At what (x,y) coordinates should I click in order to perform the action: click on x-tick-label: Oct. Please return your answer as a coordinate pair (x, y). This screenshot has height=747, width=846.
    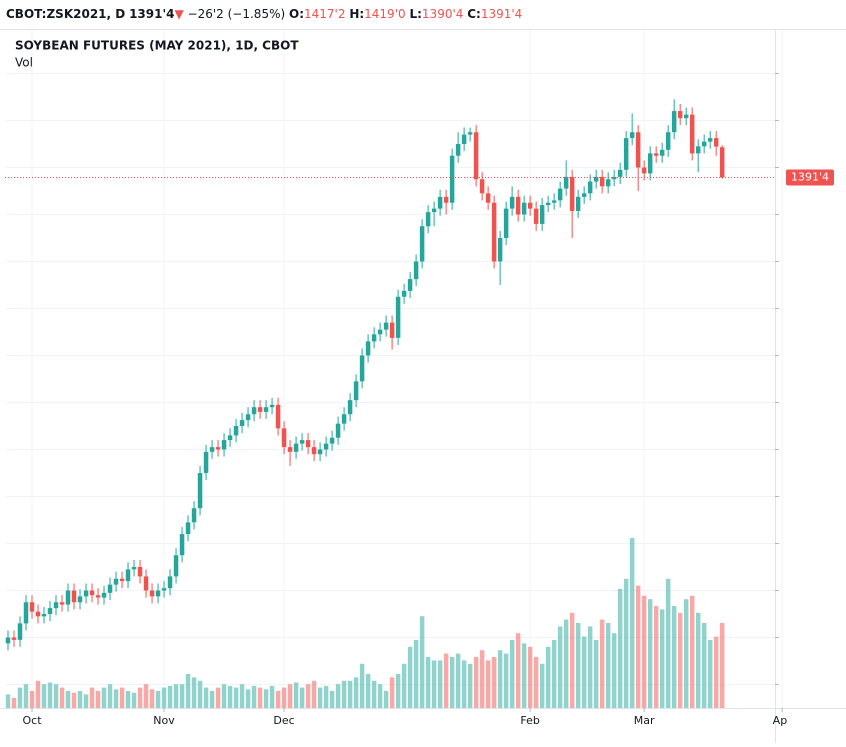
    Looking at the image, I should click on (32, 720).